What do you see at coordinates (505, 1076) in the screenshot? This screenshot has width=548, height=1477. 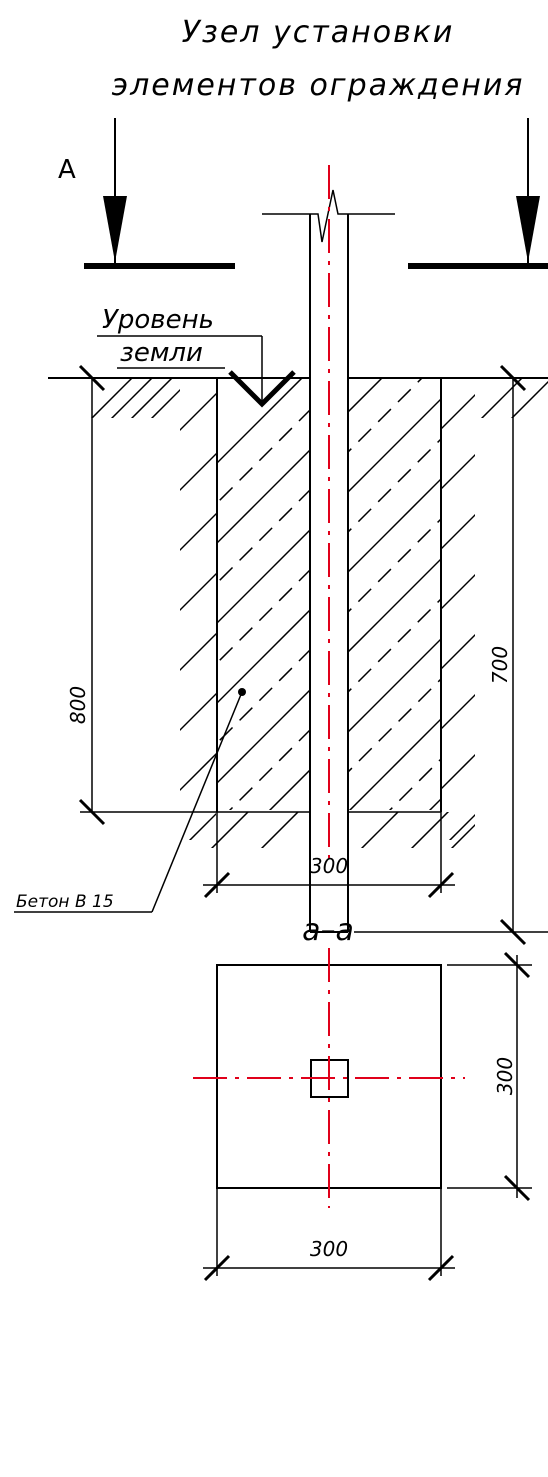 I see `dimension-height-plan-label: 300` at bounding box center [505, 1076].